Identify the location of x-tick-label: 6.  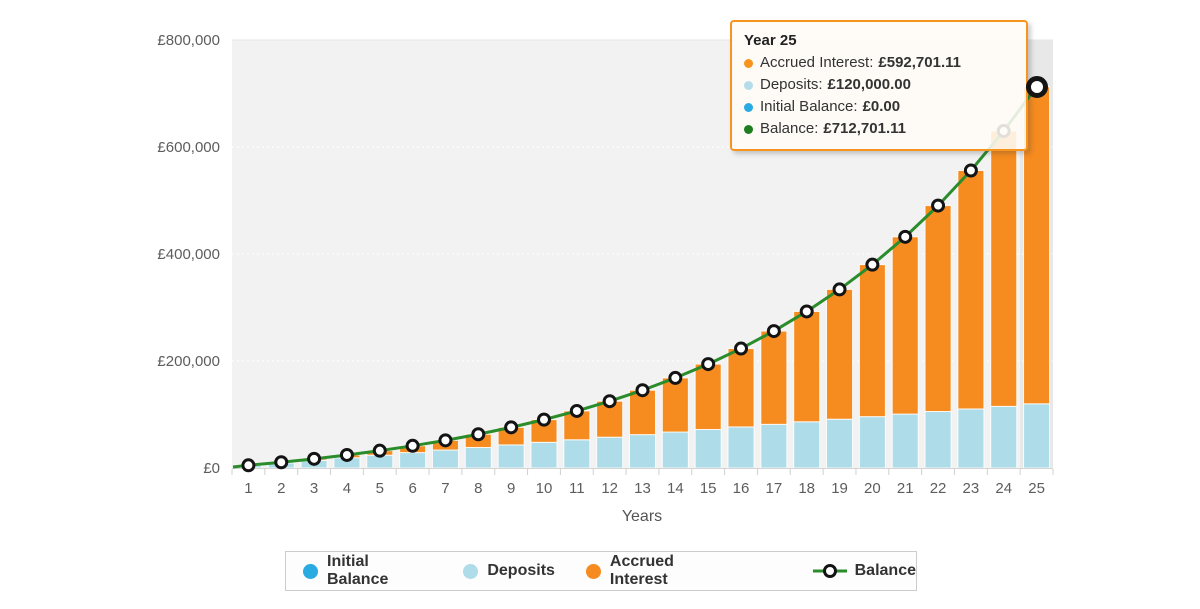
(412, 488).